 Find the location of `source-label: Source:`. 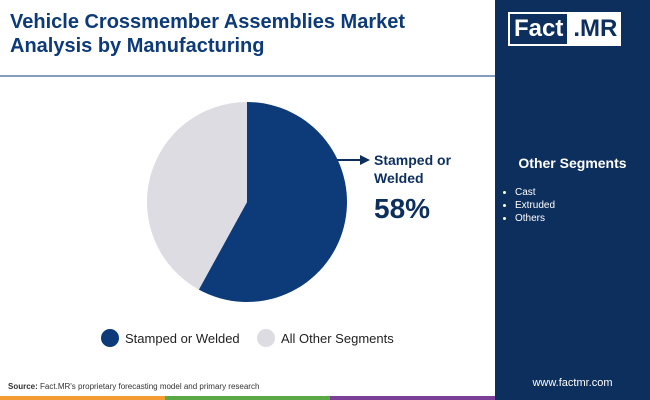

source-label: Source: is located at coordinates (23, 386).